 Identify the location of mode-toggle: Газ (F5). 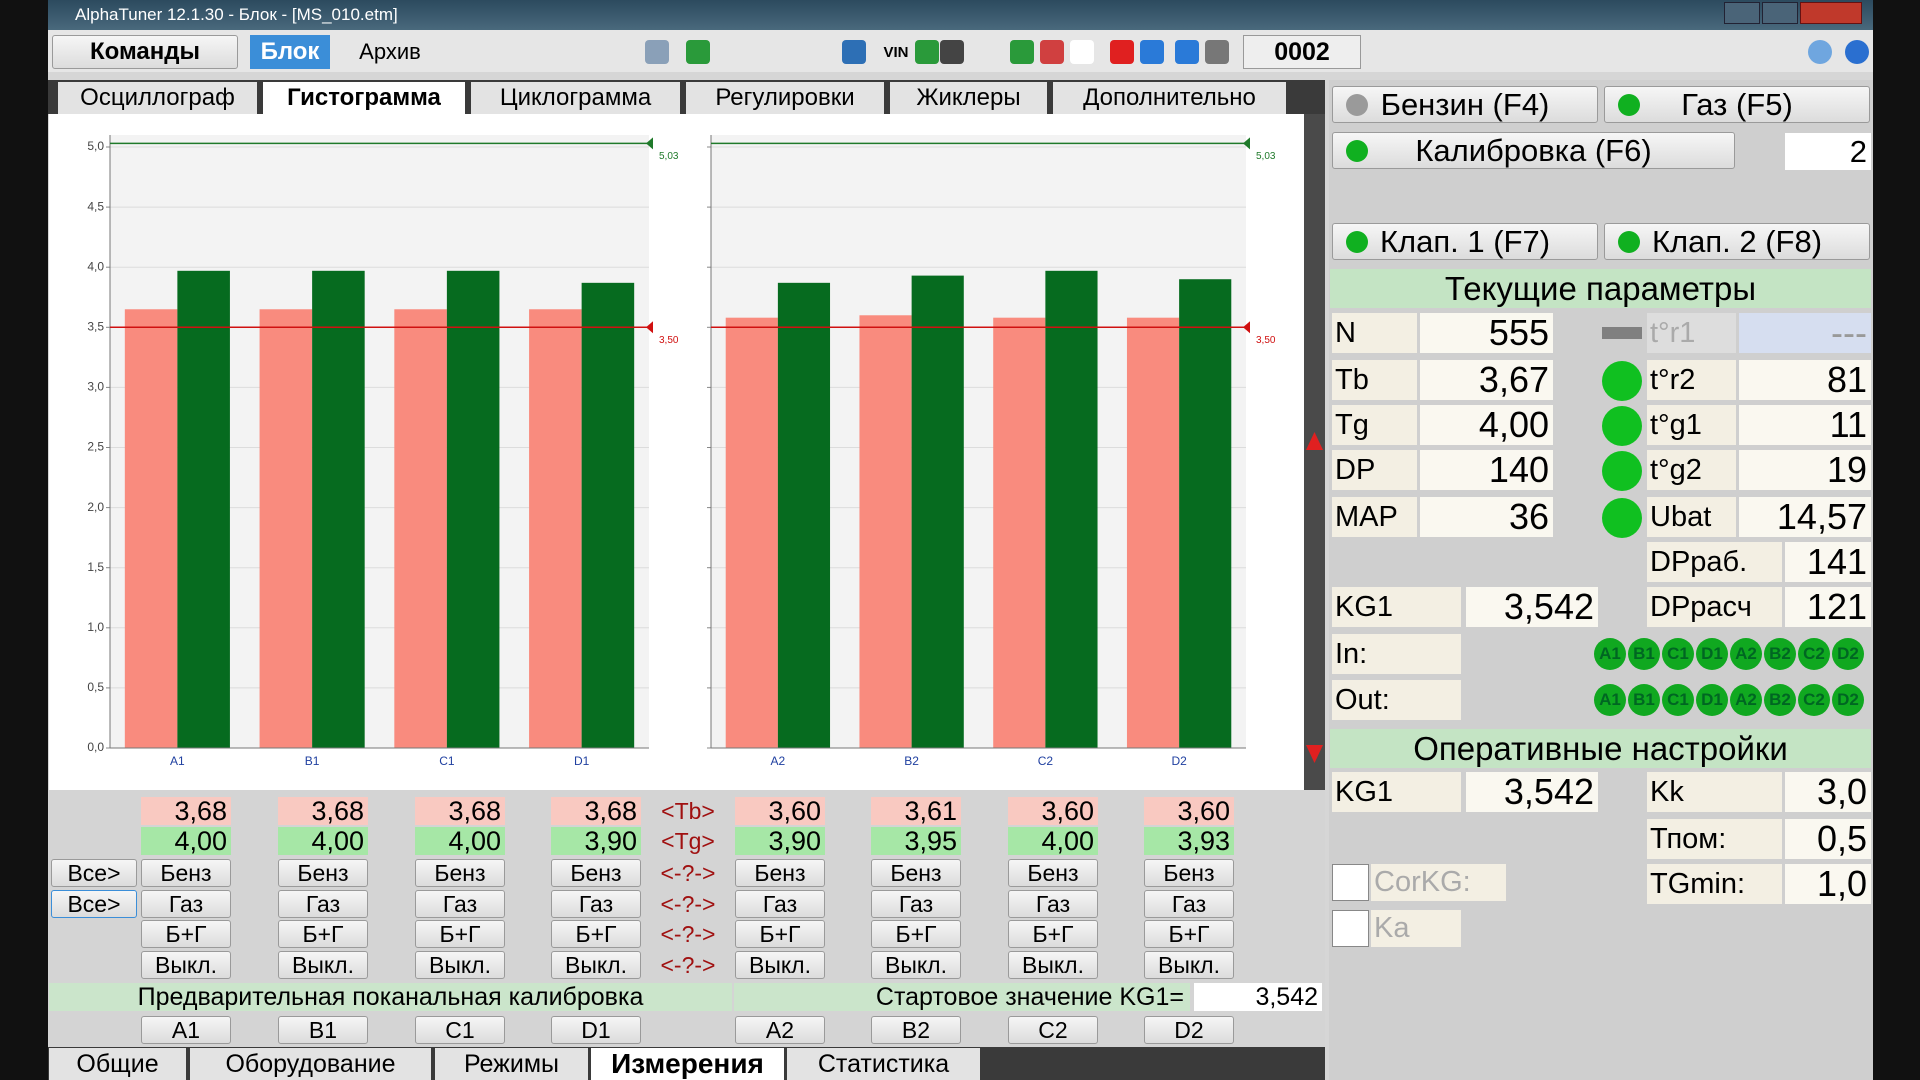
(1737, 104).